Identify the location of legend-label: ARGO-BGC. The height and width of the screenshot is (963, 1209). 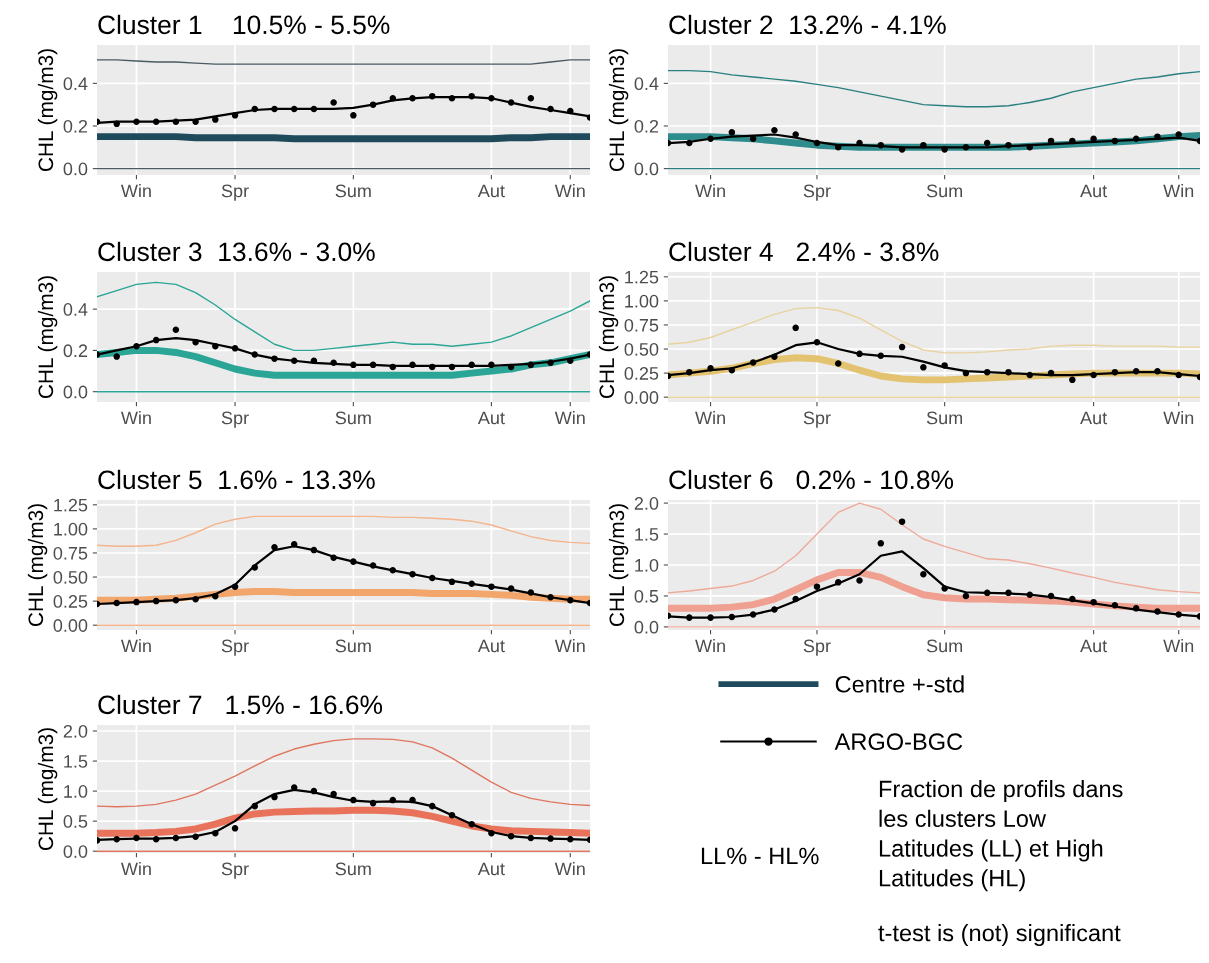
(898, 742).